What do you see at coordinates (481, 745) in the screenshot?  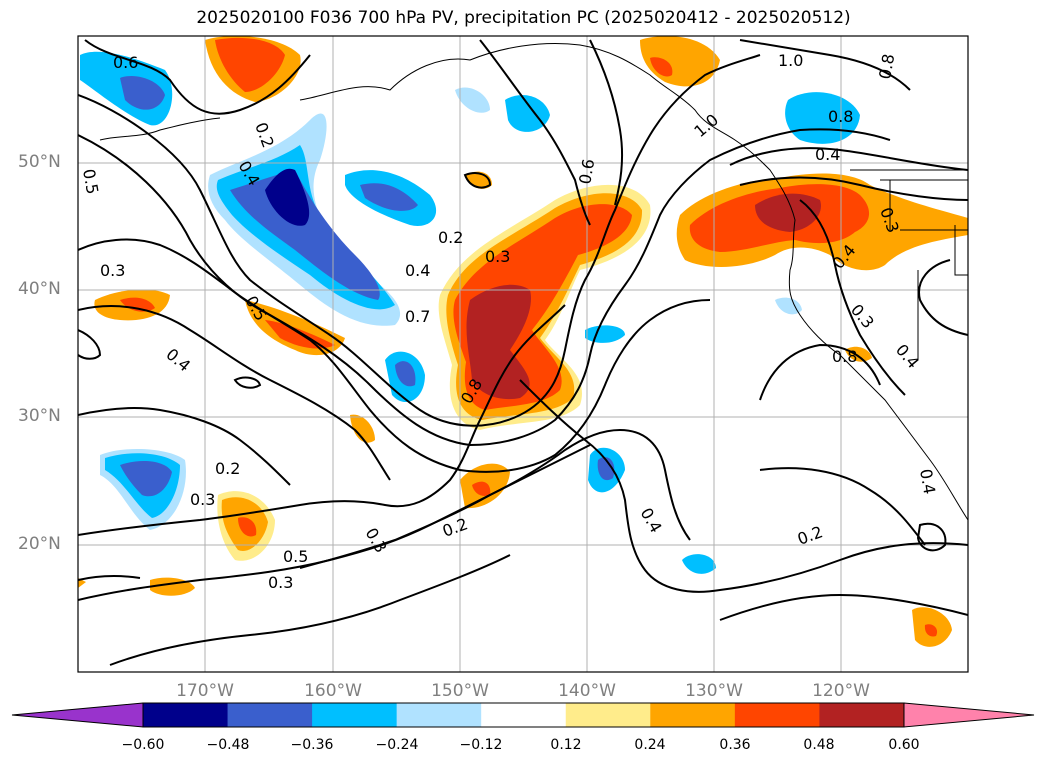 I see `colorbar-tick-label: −0.12` at bounding box center [481, 745].